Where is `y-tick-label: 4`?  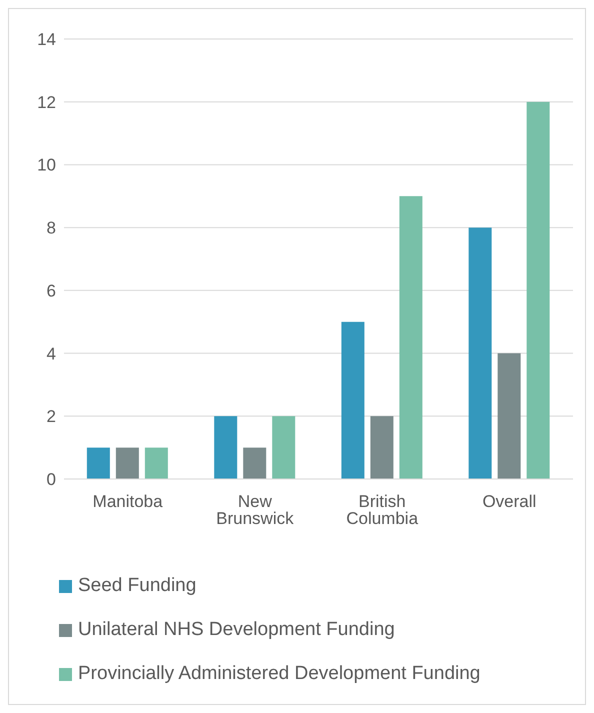
y-tick-label: 4 is located at coordinates (51, 354).